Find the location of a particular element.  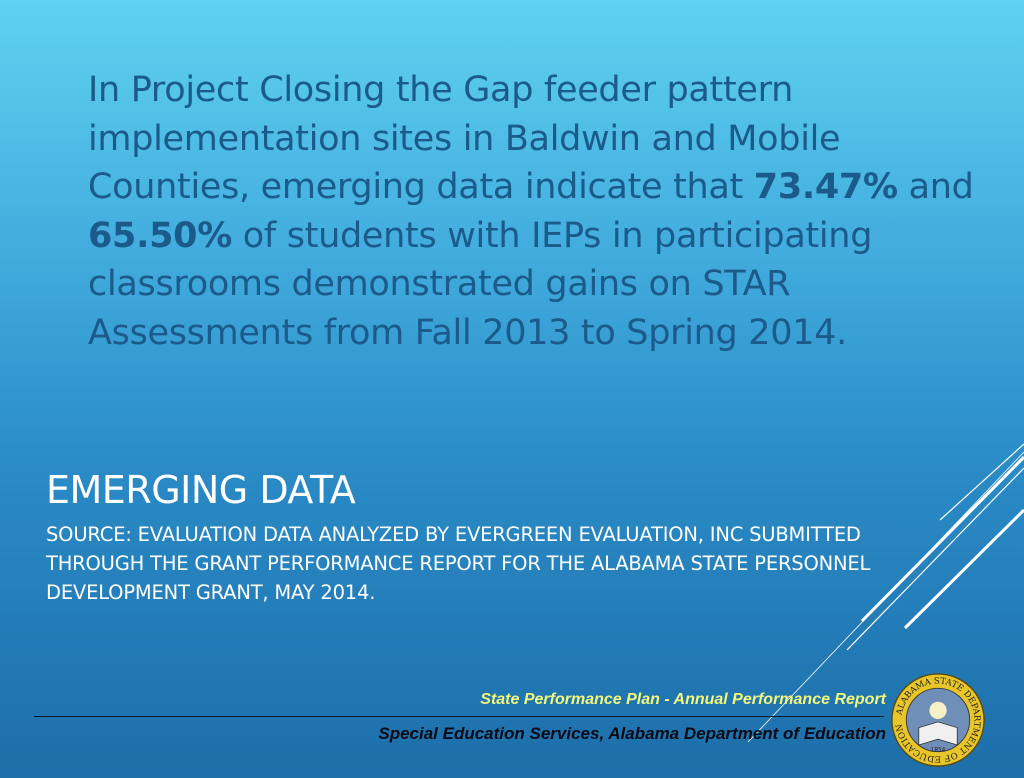

slide-title: EMERGING DATA is located at coordinates (201, 490).